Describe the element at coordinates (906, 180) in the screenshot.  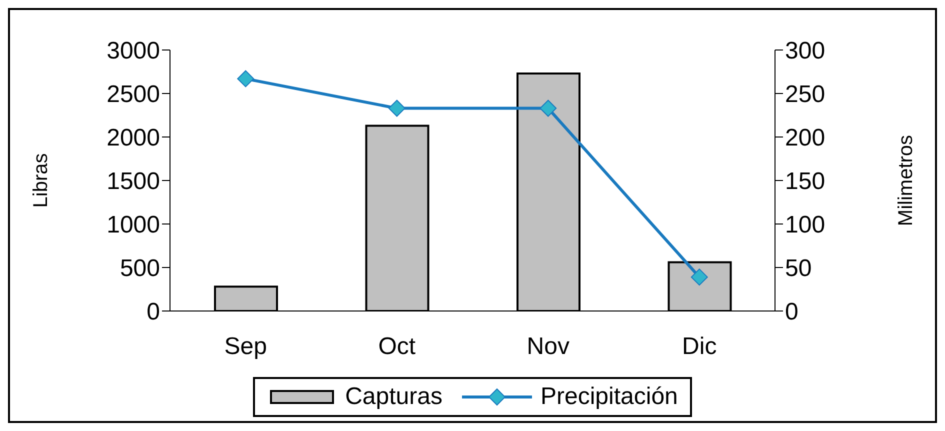
I see `y2-axis-title: Milimetros` at that location.